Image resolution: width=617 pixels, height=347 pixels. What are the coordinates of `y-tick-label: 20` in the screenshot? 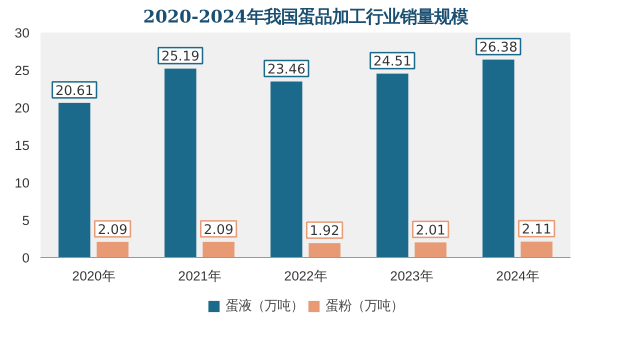 It's located at (22, 108).